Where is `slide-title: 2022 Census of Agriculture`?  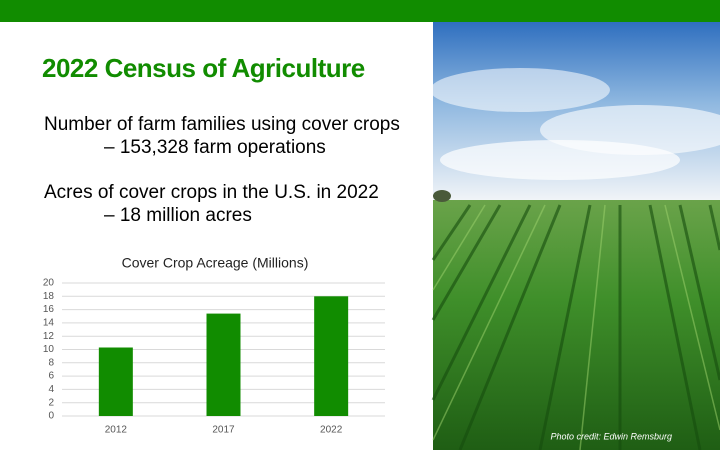 slide-title: 2022 Census of Agriculture is located at coordinates (203, 68).